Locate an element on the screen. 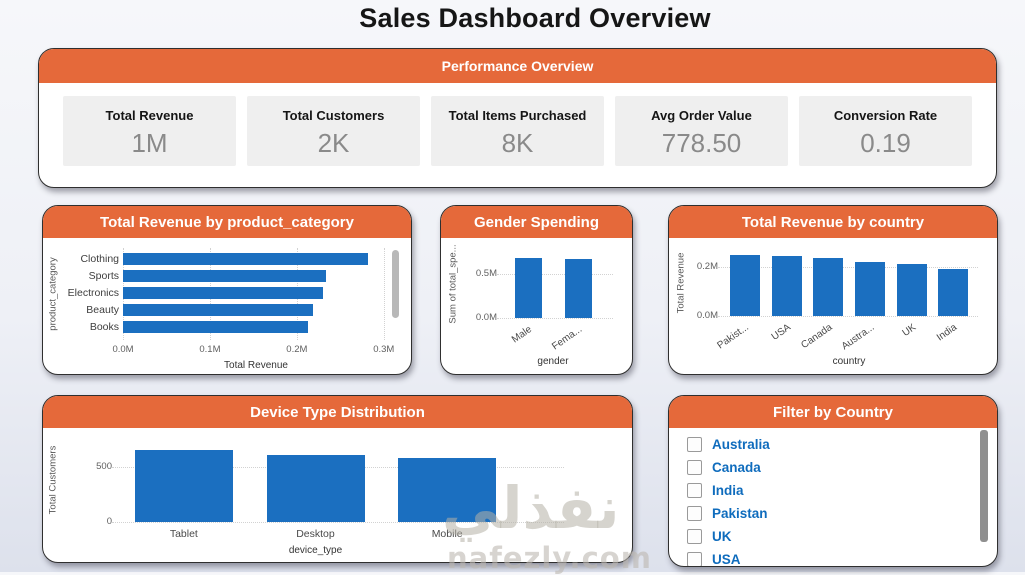 The width and height of the screenshot is (1025, 575). gender-panel-title: Gender Spending is located at coordinates (536, 222).